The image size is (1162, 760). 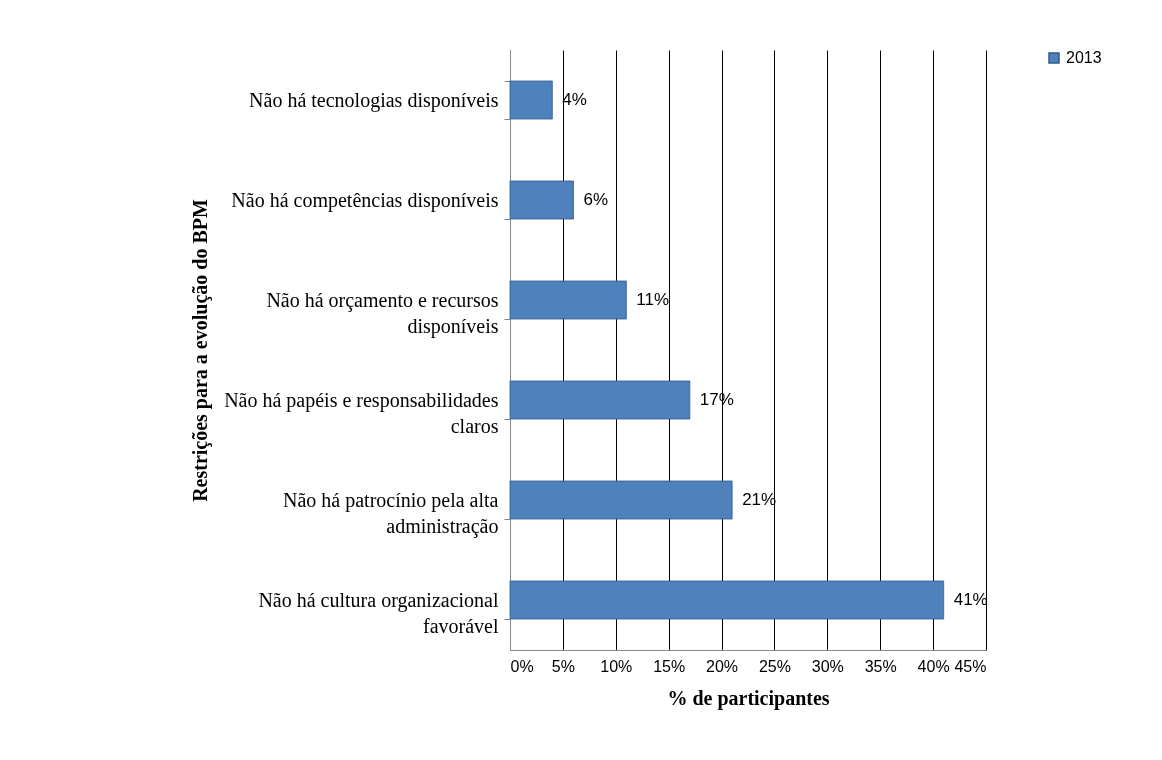 I want to click on y-tick-label: Não há papéis e responsabilidades claros, so click(x=361, y=412).